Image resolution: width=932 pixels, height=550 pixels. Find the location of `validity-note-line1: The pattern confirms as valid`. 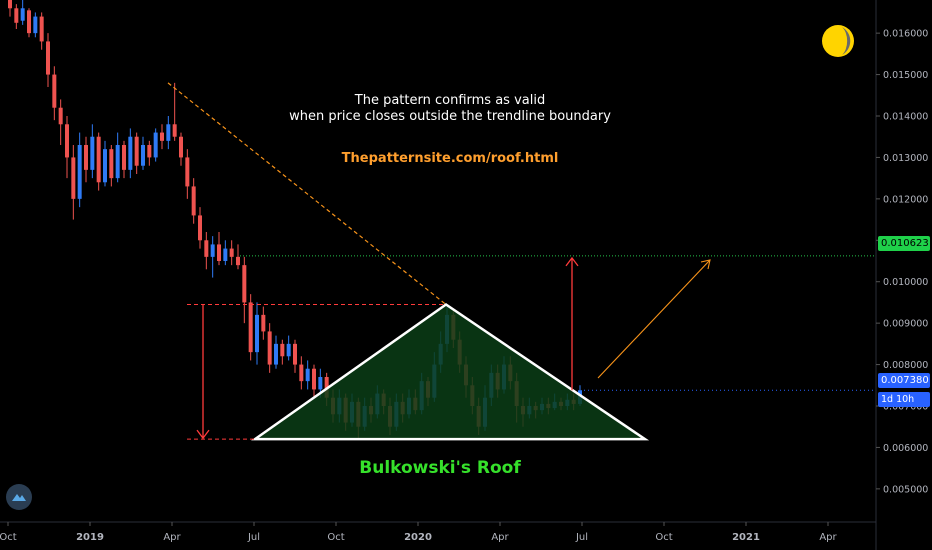

validity-note-line1: The pattern confirms as valid is located at coordinates (450, 100).